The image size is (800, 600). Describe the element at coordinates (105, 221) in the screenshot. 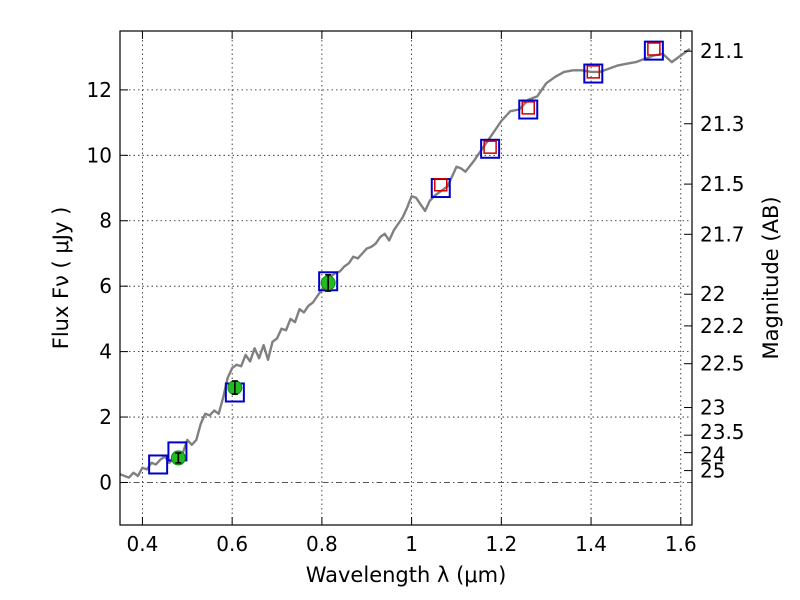

I see `y-tick-label: 8` at that location.